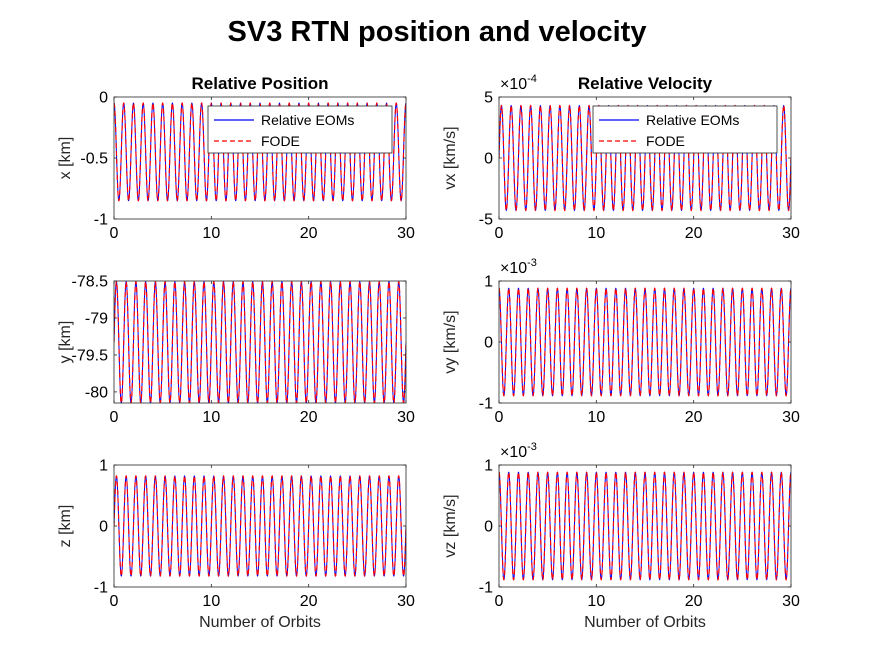  What do you see at coordinates (65, 526) in the screenshot?
I see `y-axis-label: z [km]` at bounding box center [65, 526].